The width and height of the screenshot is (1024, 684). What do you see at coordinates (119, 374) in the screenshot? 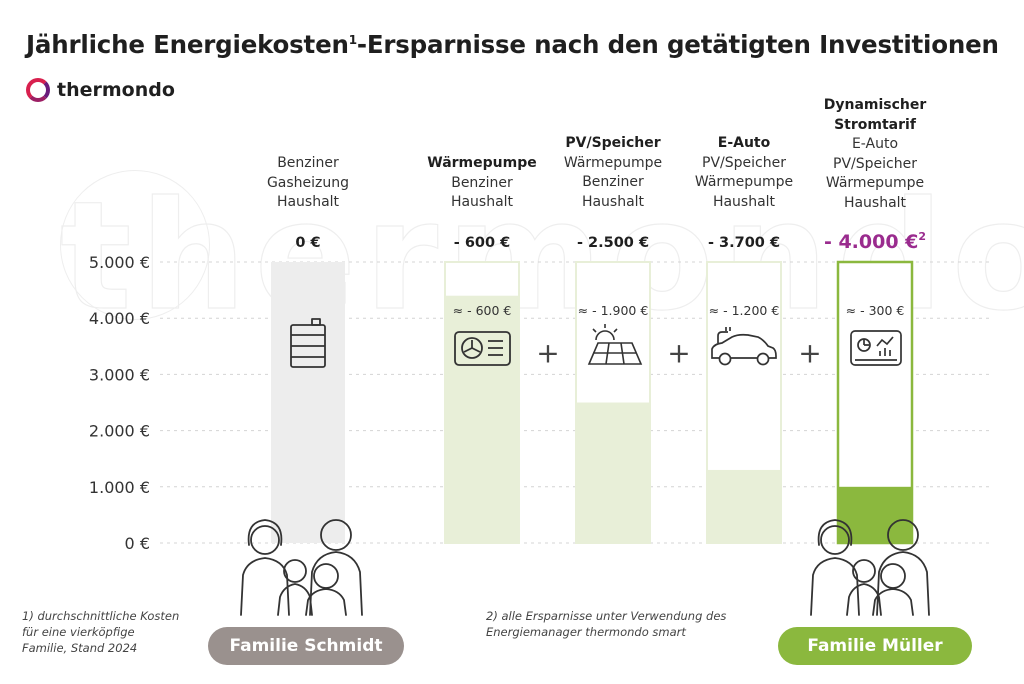
I see `y-tick-label: 3.000 €` at bounding box center [119, 374].